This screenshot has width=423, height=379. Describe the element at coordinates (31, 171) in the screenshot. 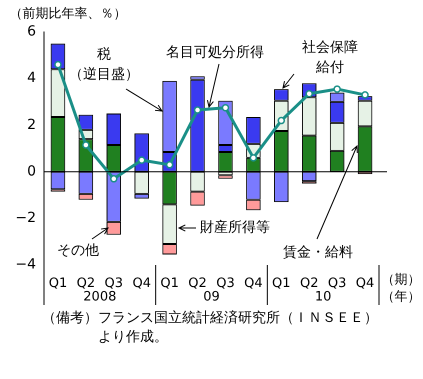

I see `y-tick-label: 0` at that location.